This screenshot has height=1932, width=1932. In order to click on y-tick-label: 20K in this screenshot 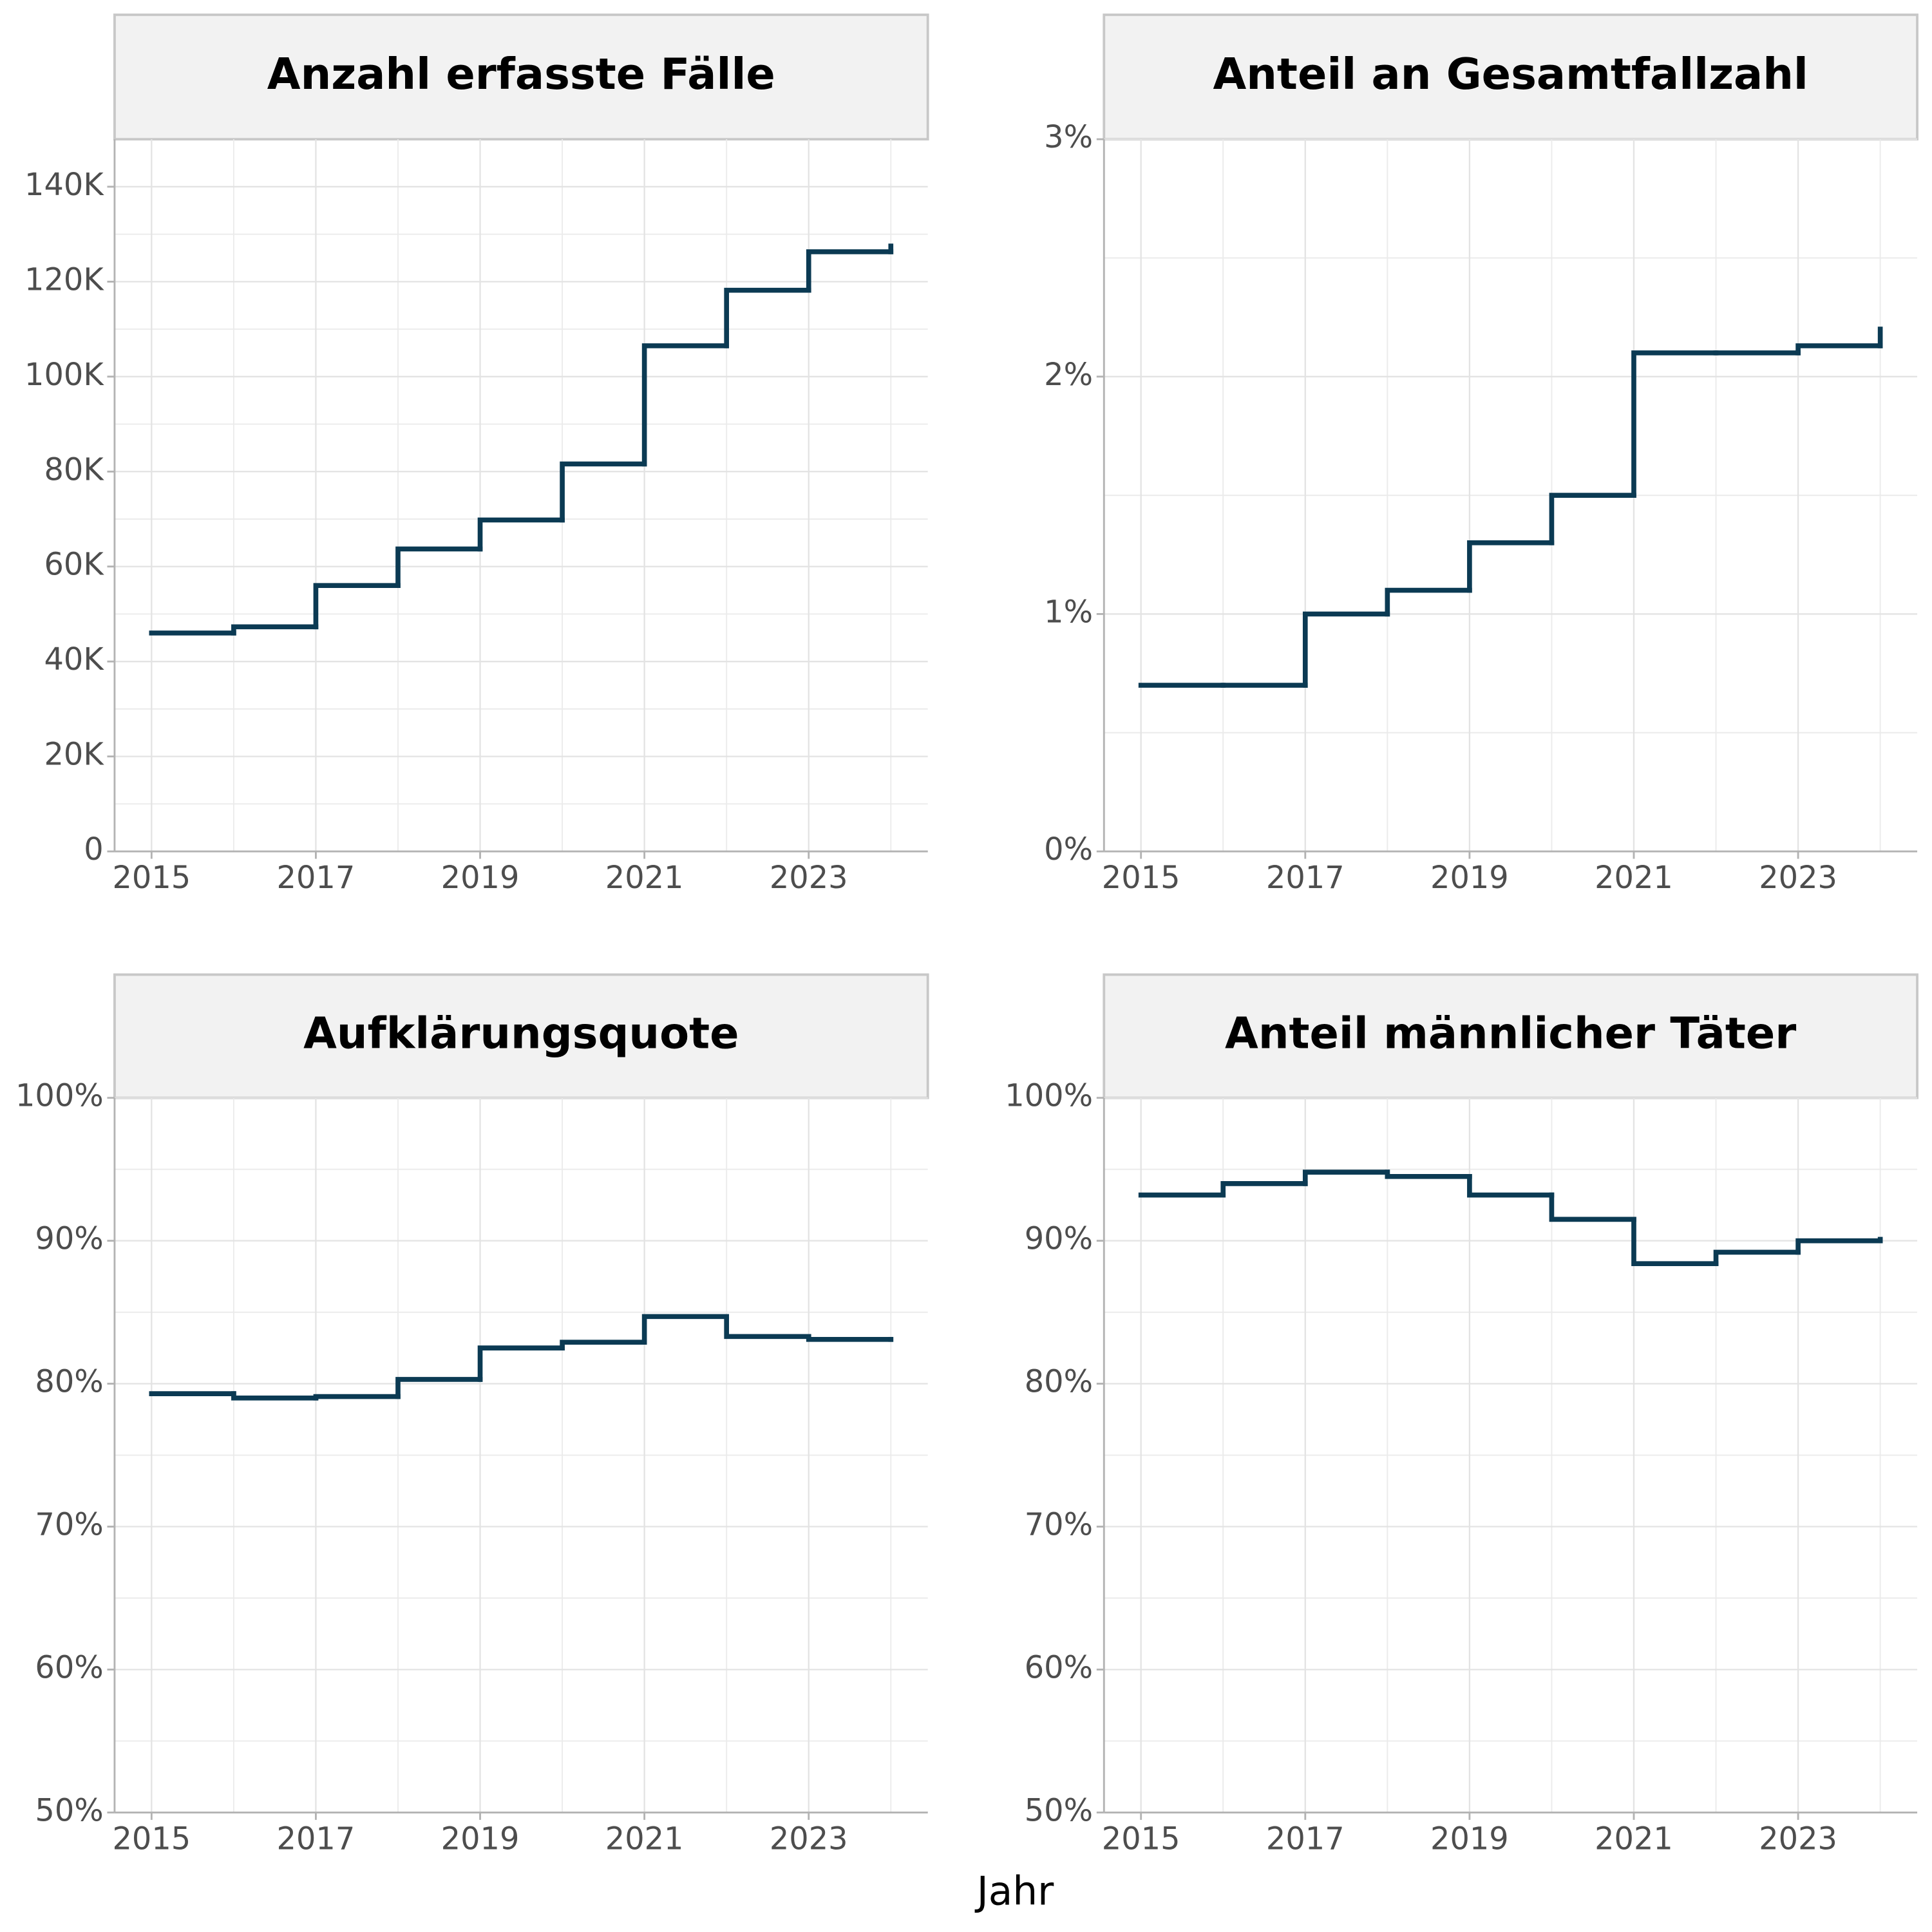, I will do `click(74, 755)`.